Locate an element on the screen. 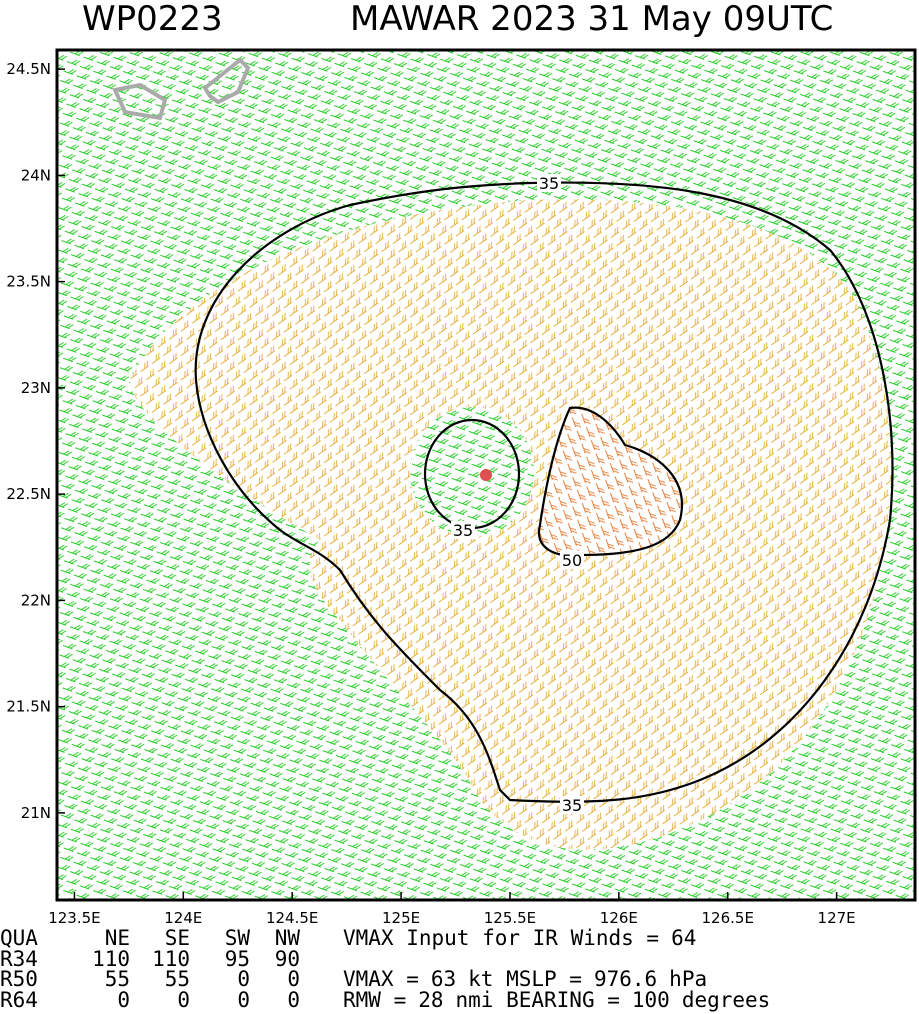 This screenshot has width=919, height=1014. info-item: 100 is located at coordinates (651, 1000).